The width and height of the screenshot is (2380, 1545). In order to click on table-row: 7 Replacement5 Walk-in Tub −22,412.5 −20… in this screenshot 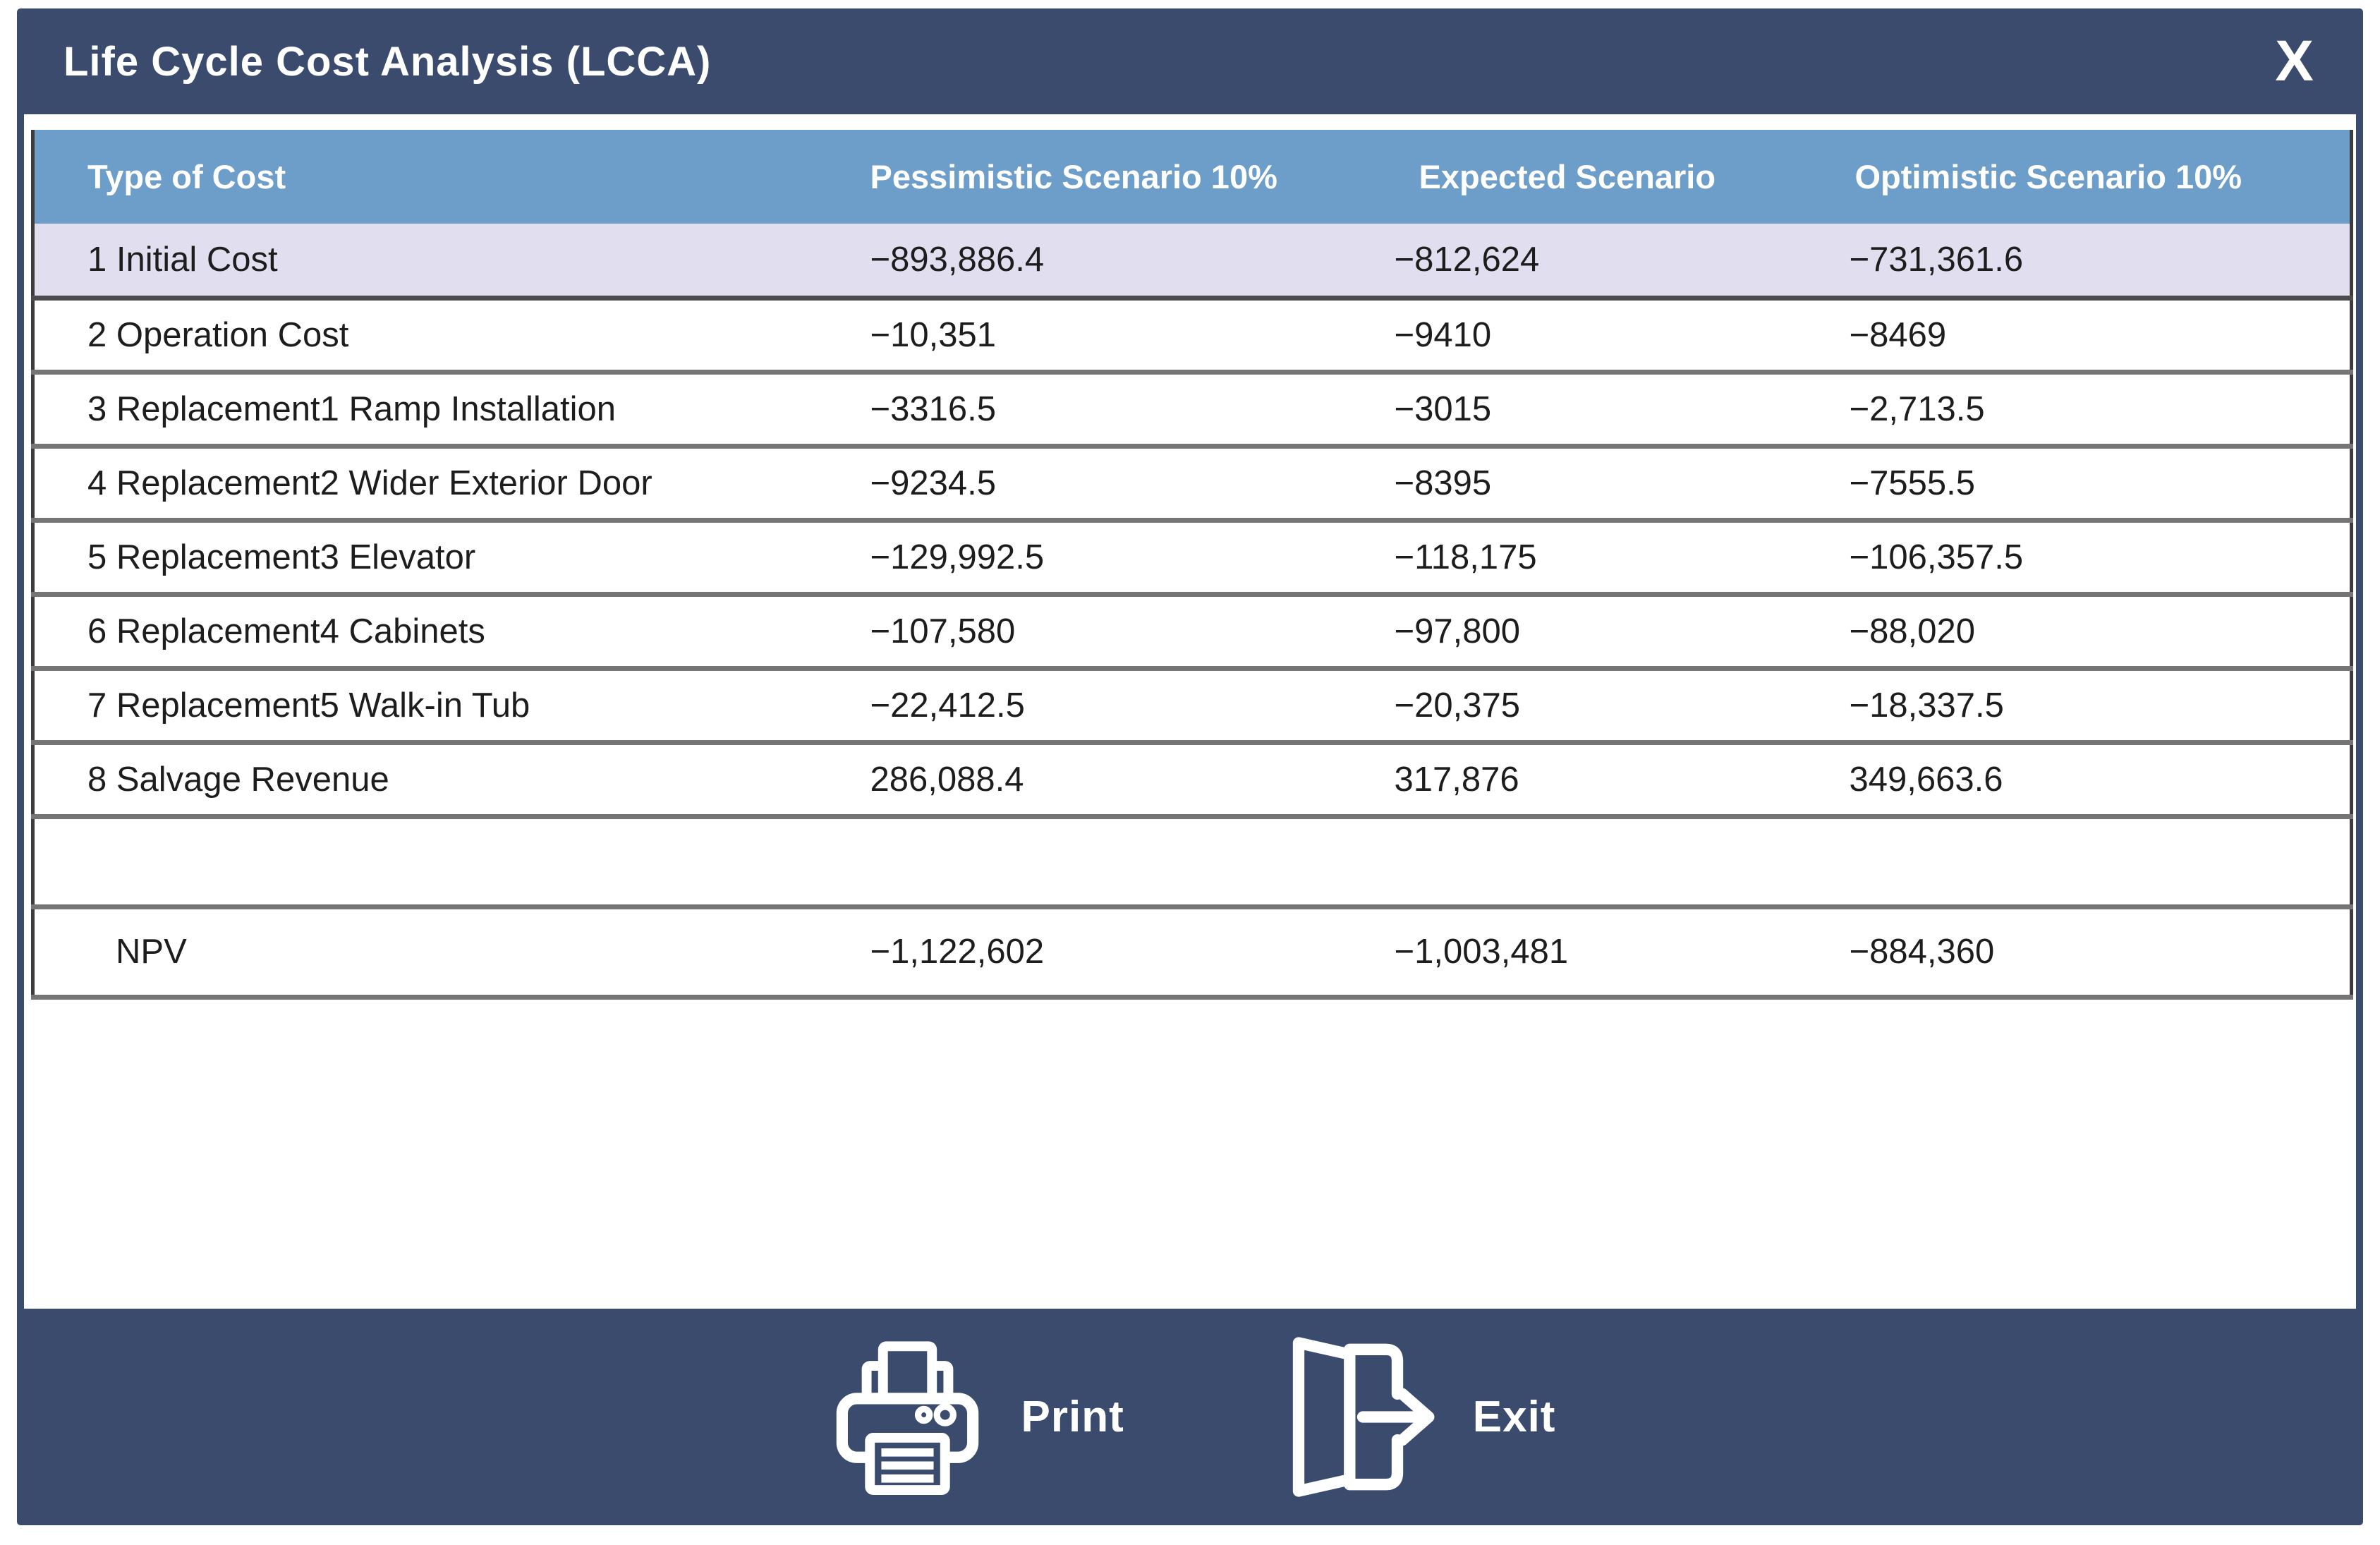, I will do `click(1192, 705)`.